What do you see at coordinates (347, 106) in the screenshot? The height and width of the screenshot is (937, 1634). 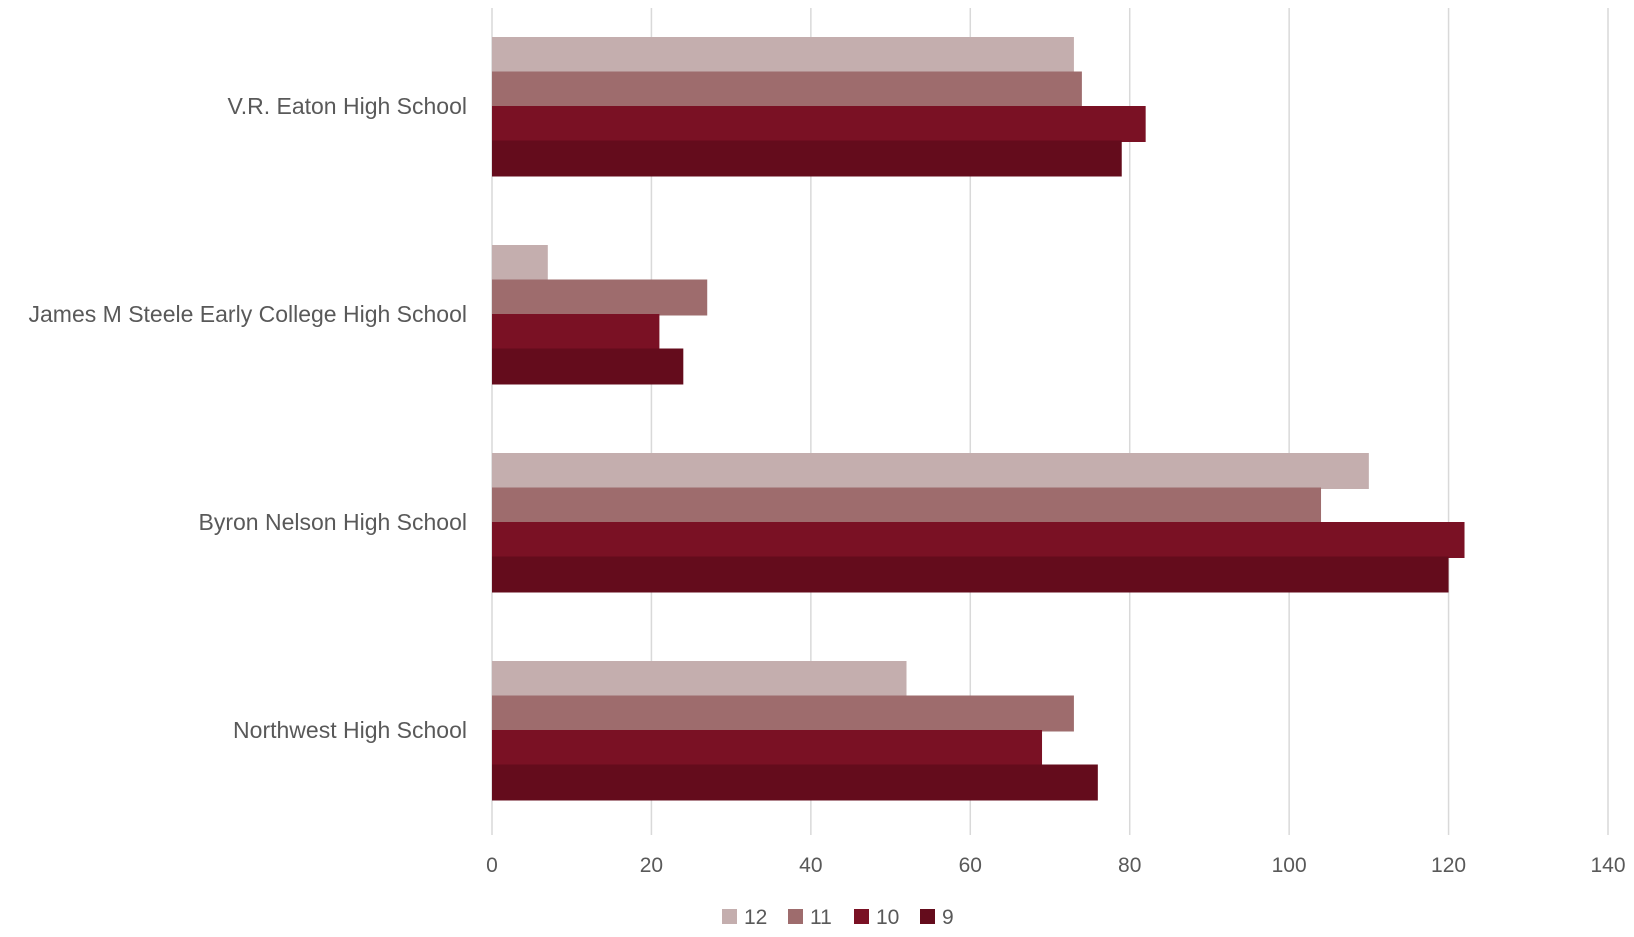 I see `category-label: V.R. Eaton High School` at bounding box center [347, 106].